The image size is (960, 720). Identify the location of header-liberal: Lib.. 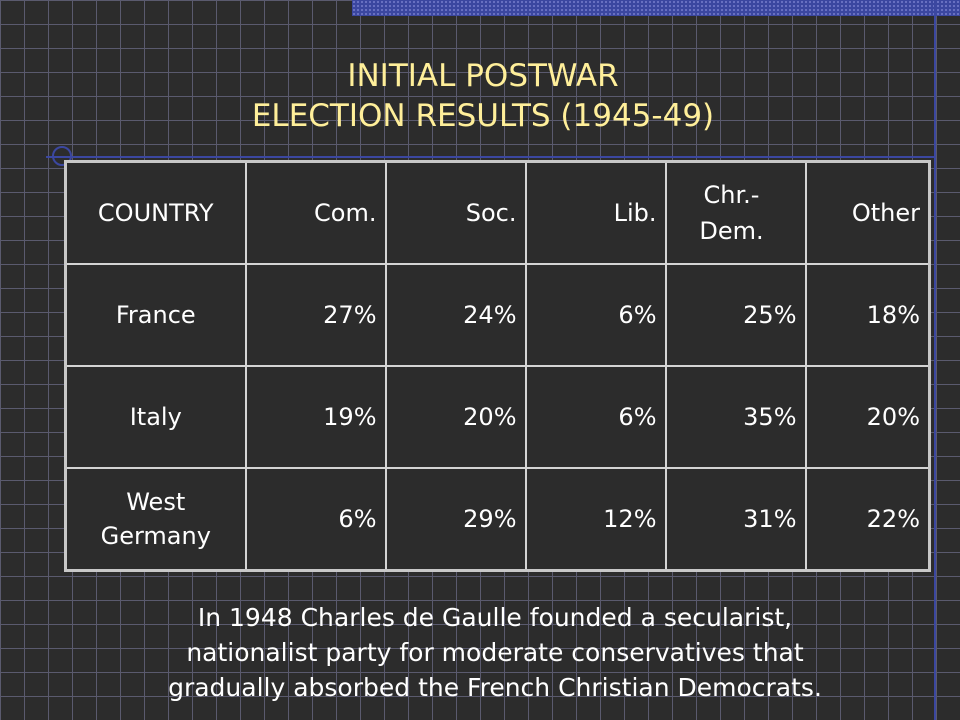
(595, 212).